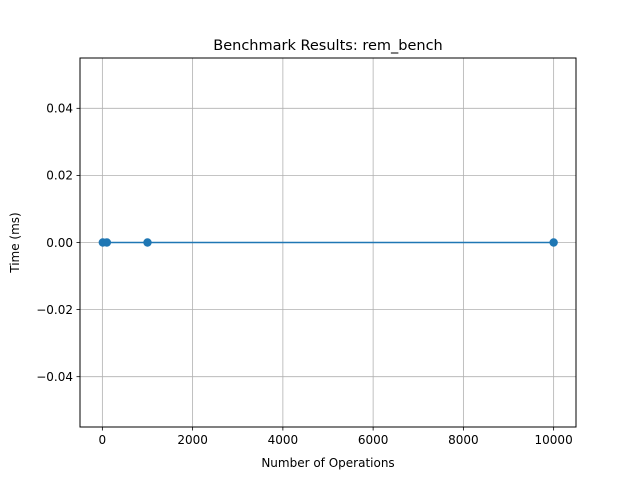 The image size is (640, 480). Describe the element at coordinates (54, 310) in the screenshot. I see `y-tick-label: −0.02` at that location.